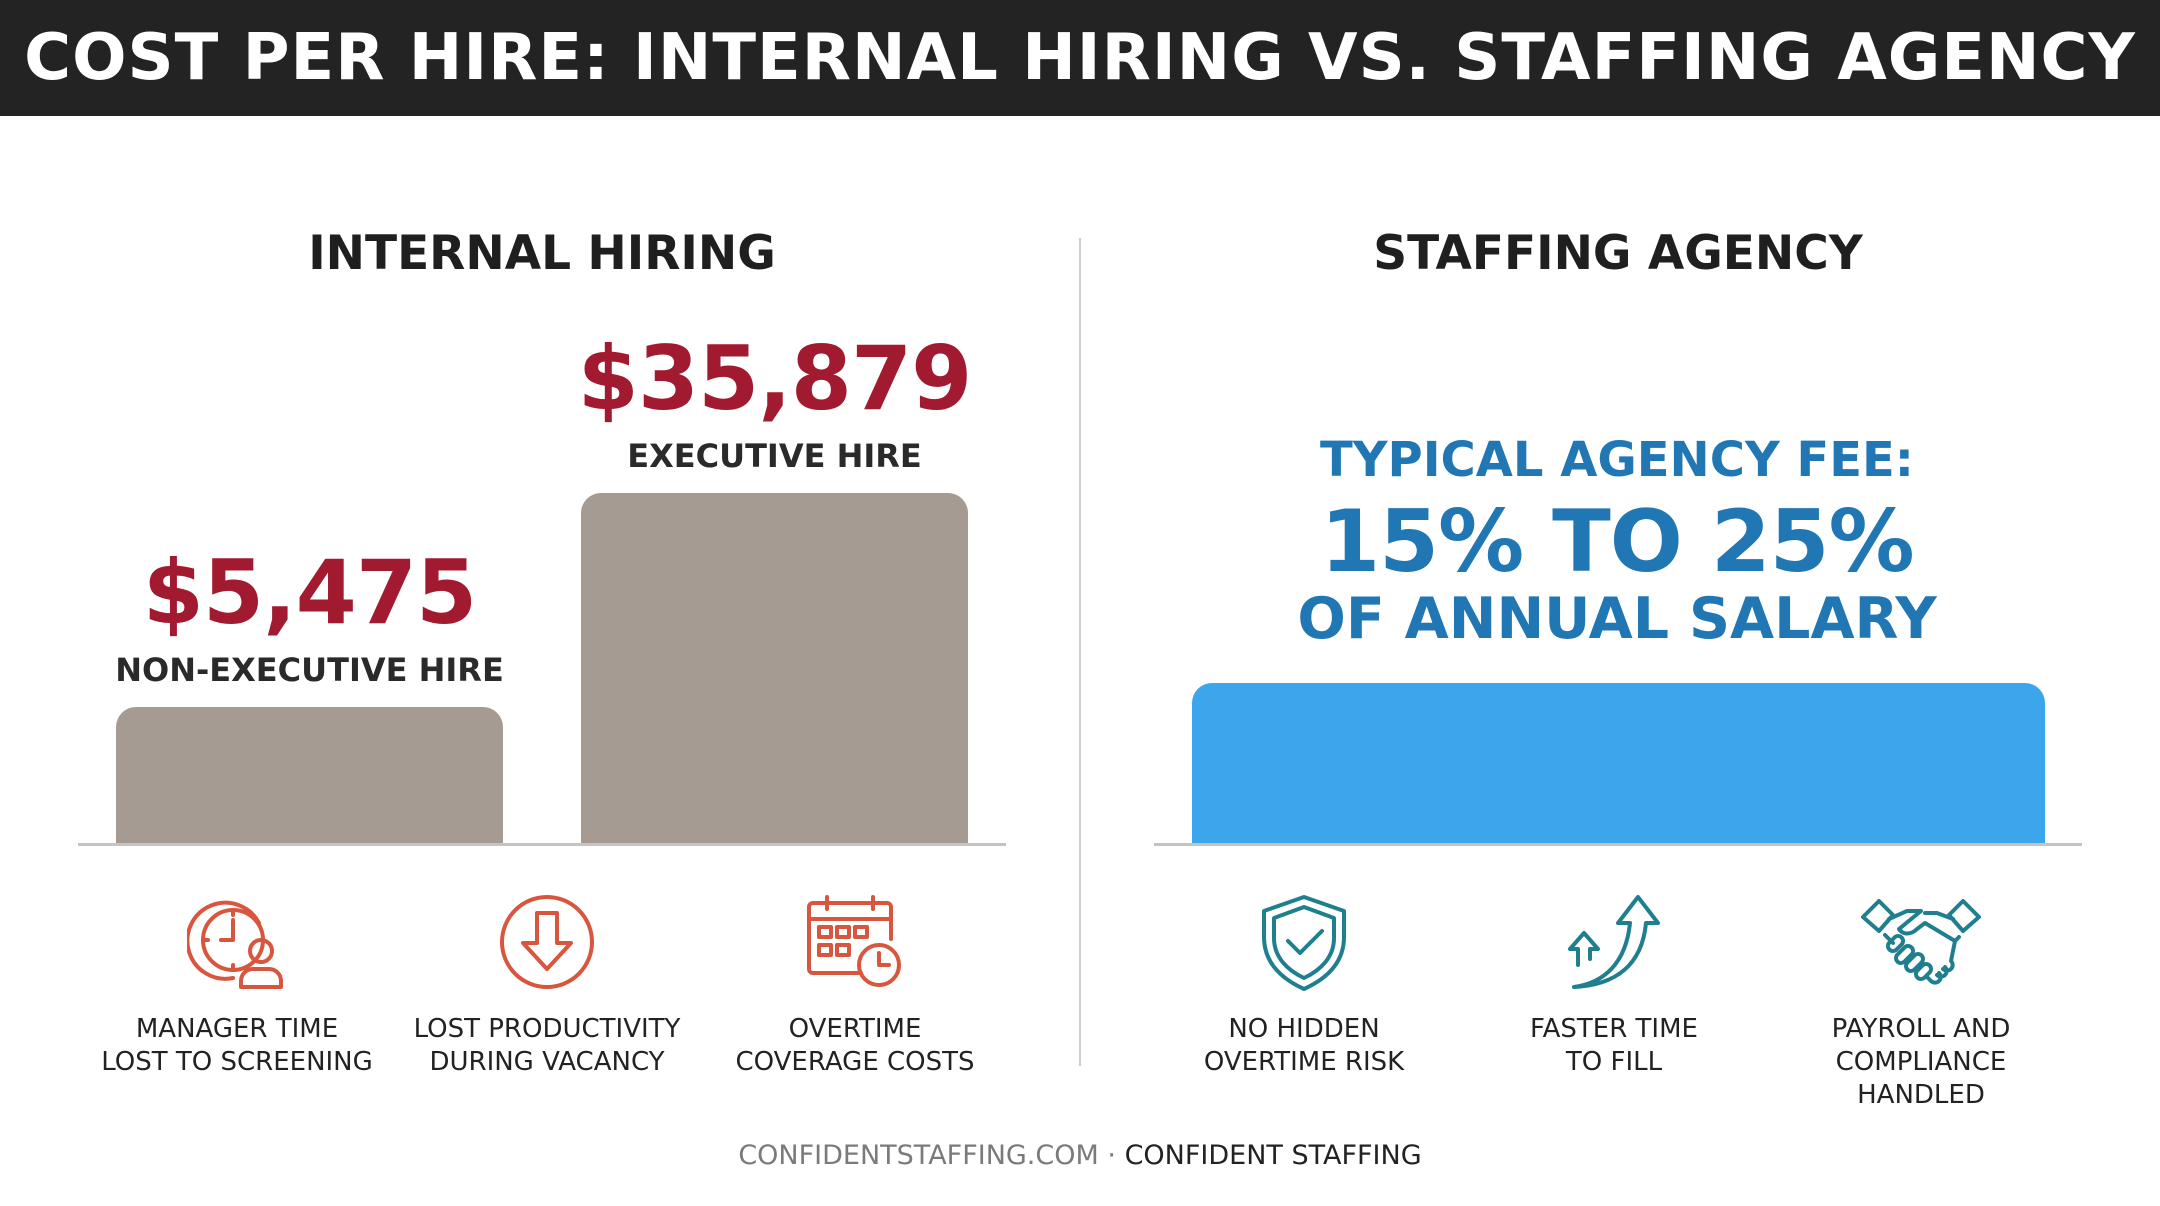 Image resolution: width=2160 pixels, height=1206 pixels. What do you see at coordinates (854, 941) in the screenshot?
I see `calendar-clock-icon` at bounding box center [854, 941].